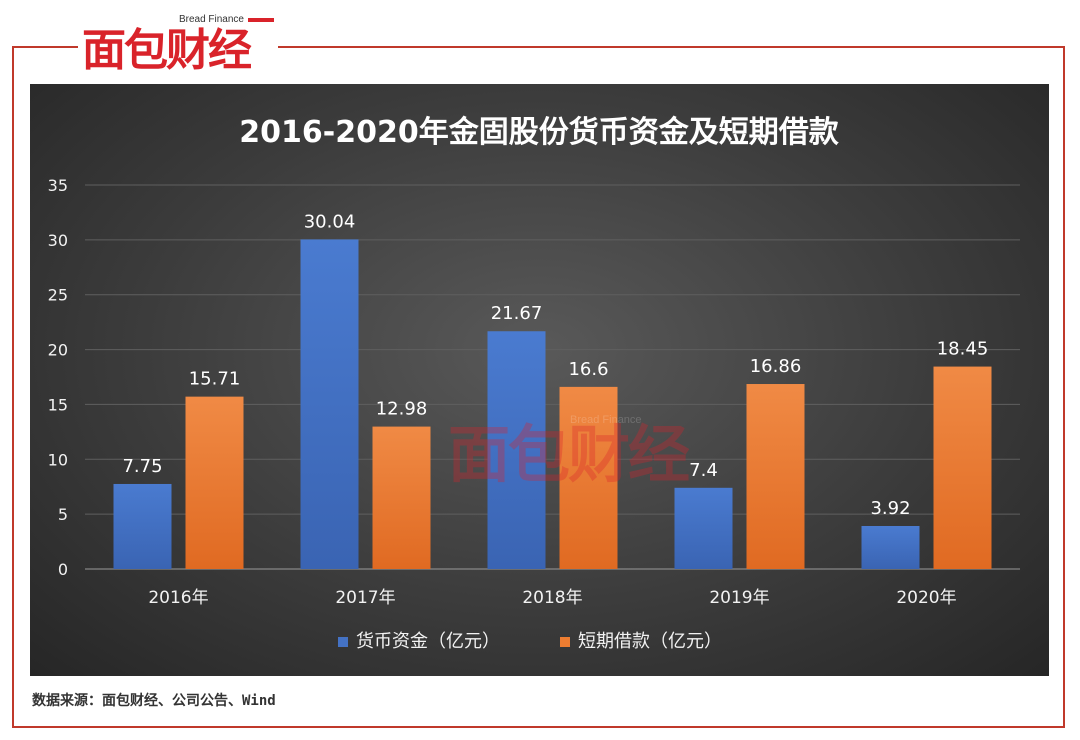  I want to click on data-label: 3.92, so click(890, 508).